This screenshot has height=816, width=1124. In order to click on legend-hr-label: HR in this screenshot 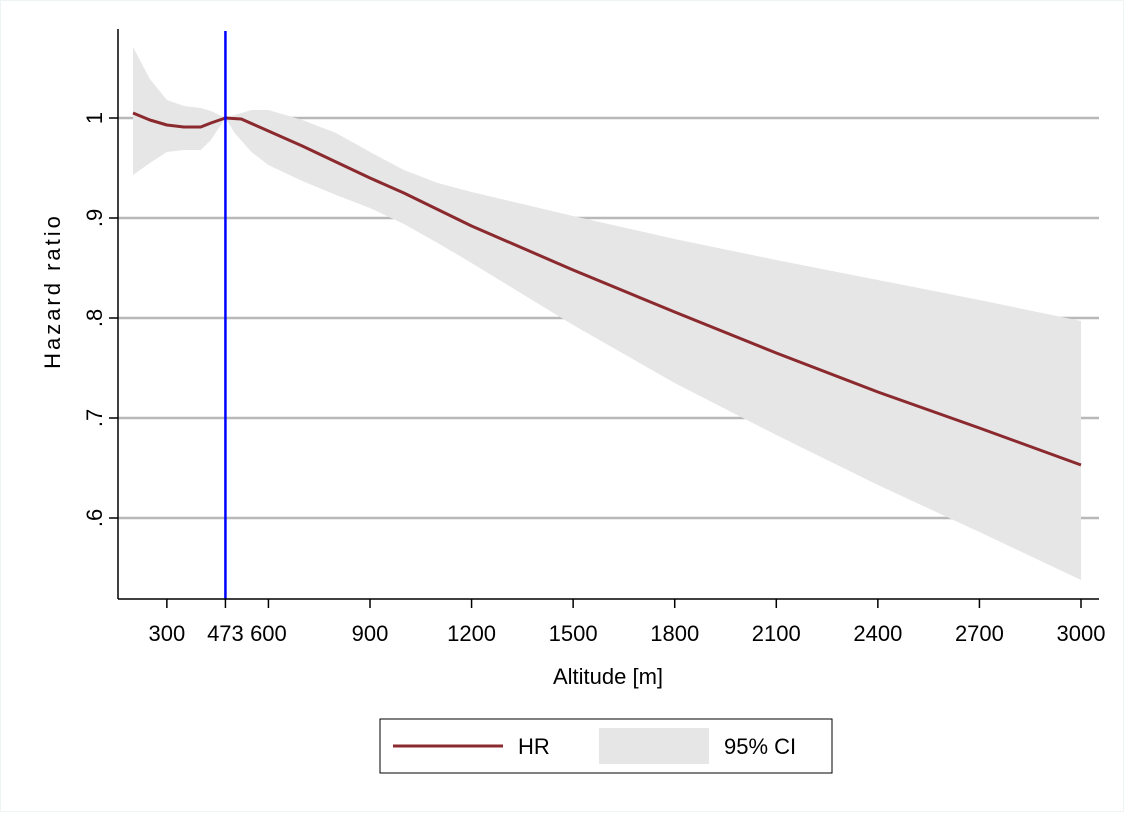, I will do `click(534, 746)`.